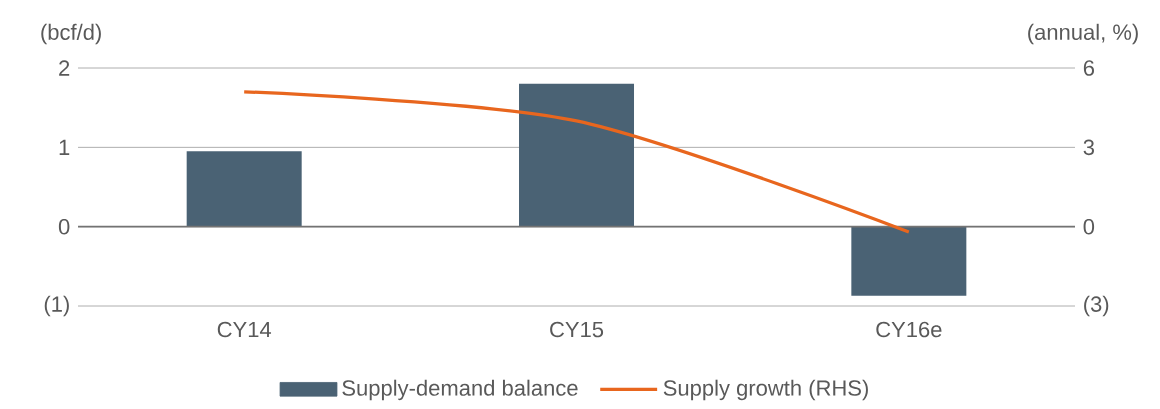 The image size is (1160, 409). I want to click on y2-axis-title: (annual, %), so click(1083, 34).